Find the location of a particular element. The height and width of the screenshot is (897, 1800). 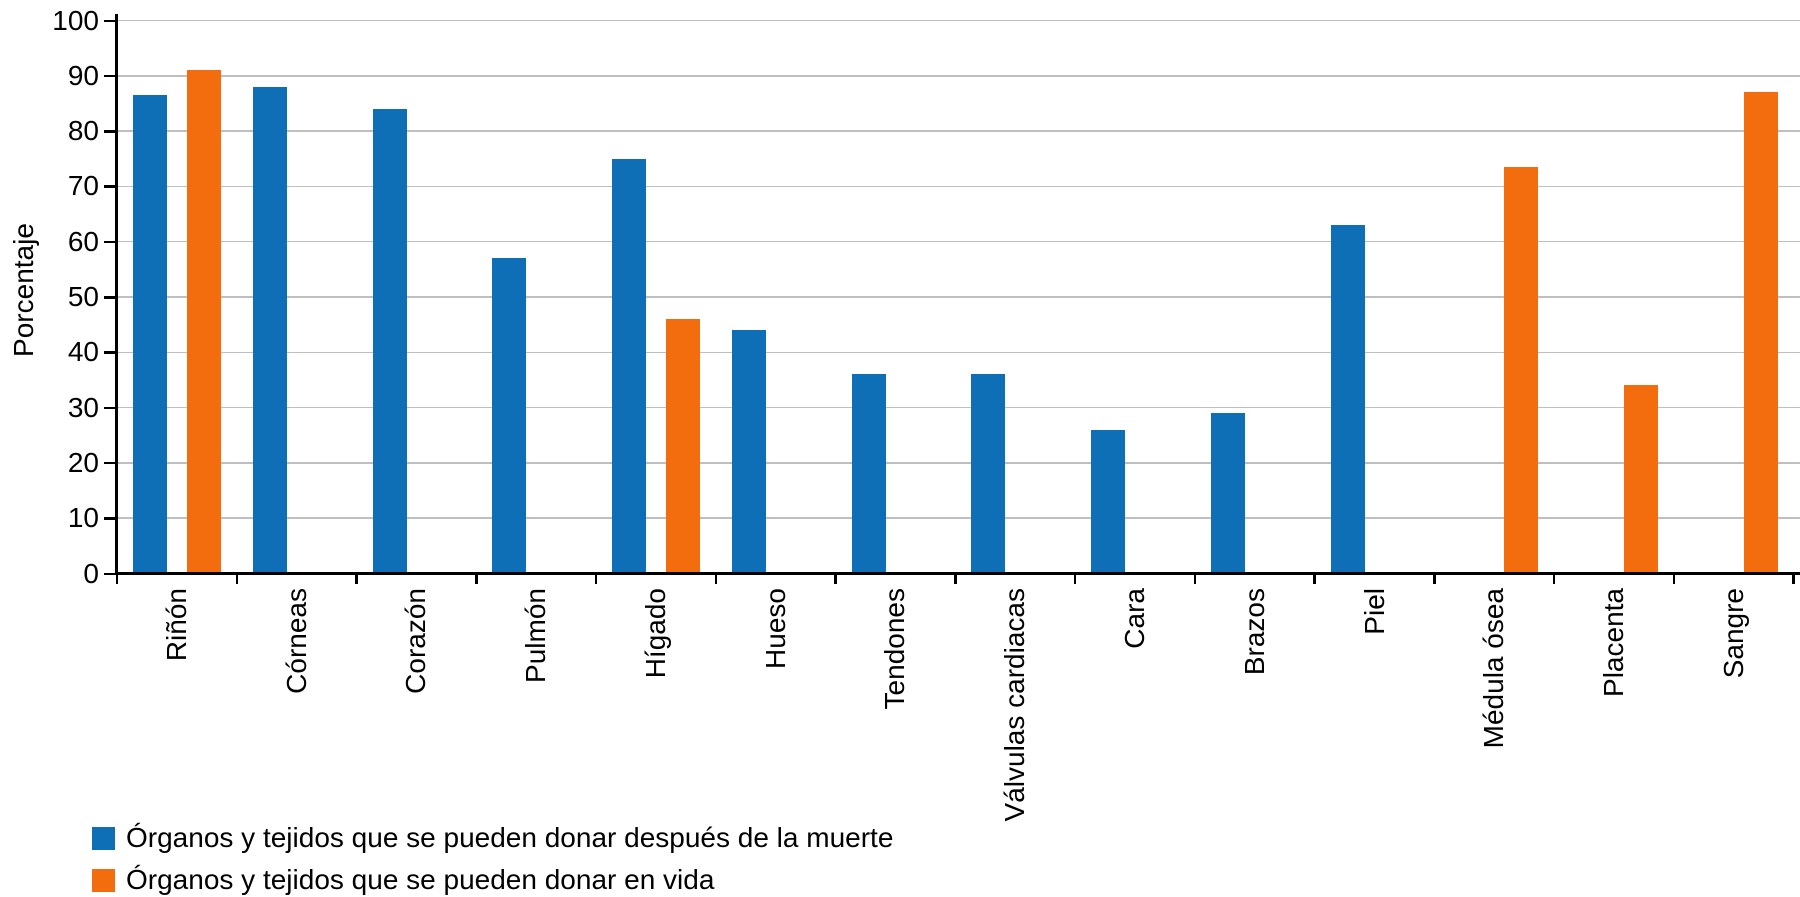

y-axis-line is located at coordinates (116, 294).